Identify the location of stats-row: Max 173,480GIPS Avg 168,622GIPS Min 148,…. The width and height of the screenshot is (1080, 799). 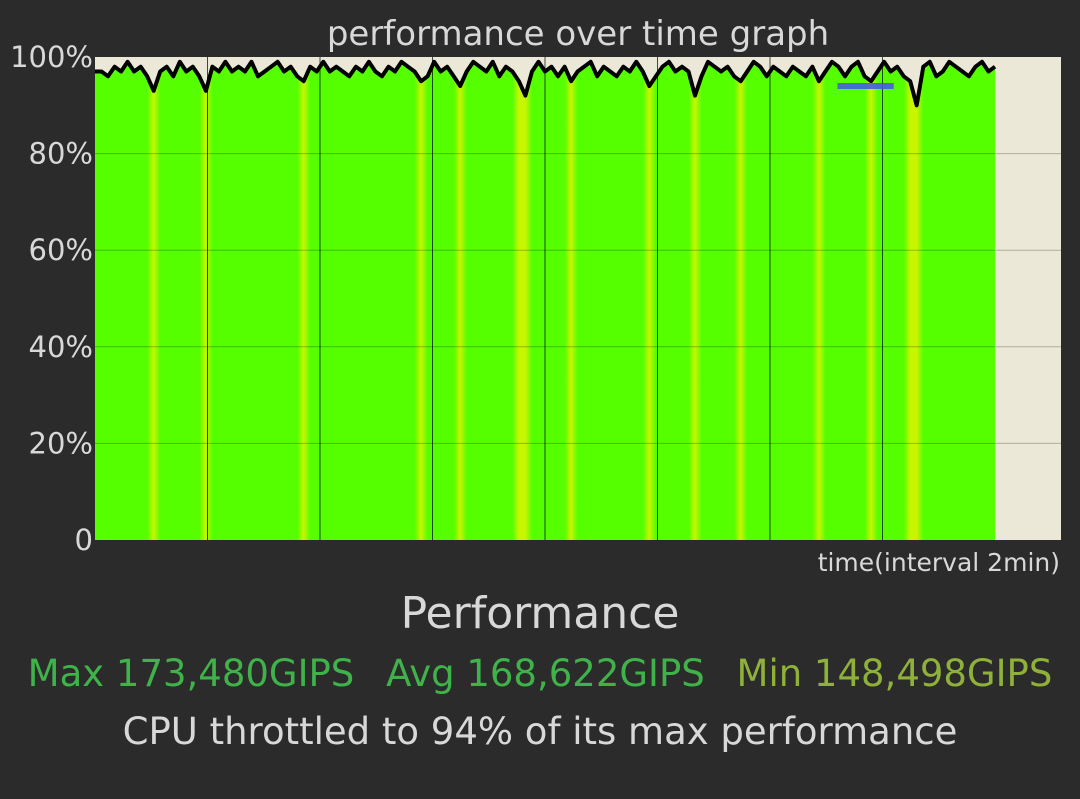
(540, 673).